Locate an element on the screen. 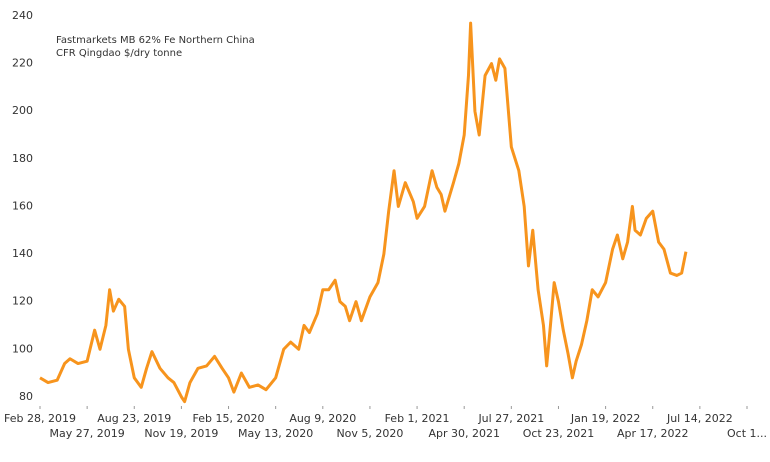  x-tick-label: Jul 14, 2022 is located at coordinates (699, 418).